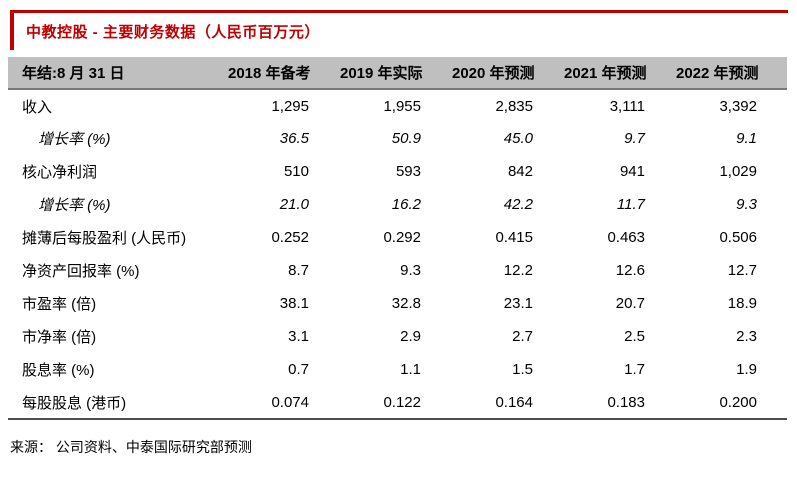 The width and height of the screenshot is (797, 484). I want to click on table-title-block: 中教控股 - 主要财务数据（人民币百万元）, so click(399, 30).